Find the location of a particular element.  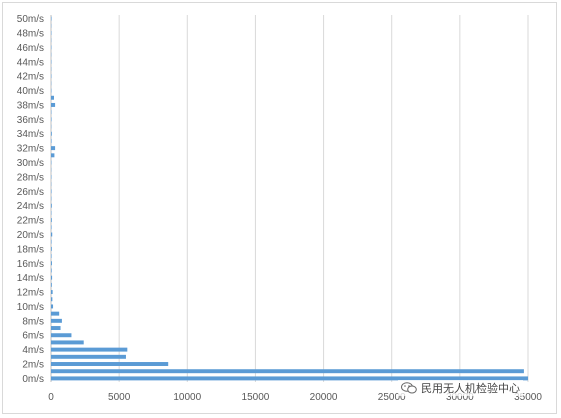

bar-14m-s is located at coordinates (52, 277).